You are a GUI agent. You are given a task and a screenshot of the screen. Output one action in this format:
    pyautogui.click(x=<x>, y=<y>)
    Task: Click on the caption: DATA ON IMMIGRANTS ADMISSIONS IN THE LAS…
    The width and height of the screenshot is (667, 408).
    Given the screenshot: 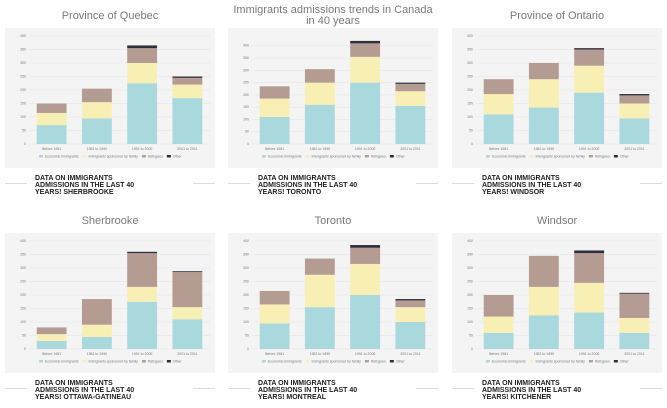 What is the action you would take?
    pyautogui.click(x=85, y=390)
    